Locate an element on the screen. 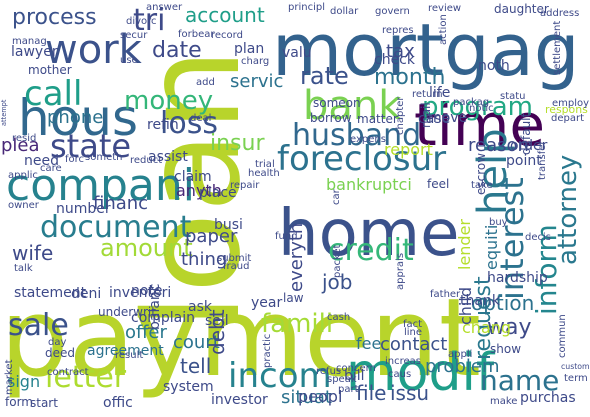 This screenshot has height=417, width=590. word-everyth: everyth is located at coordinates (296, 257).